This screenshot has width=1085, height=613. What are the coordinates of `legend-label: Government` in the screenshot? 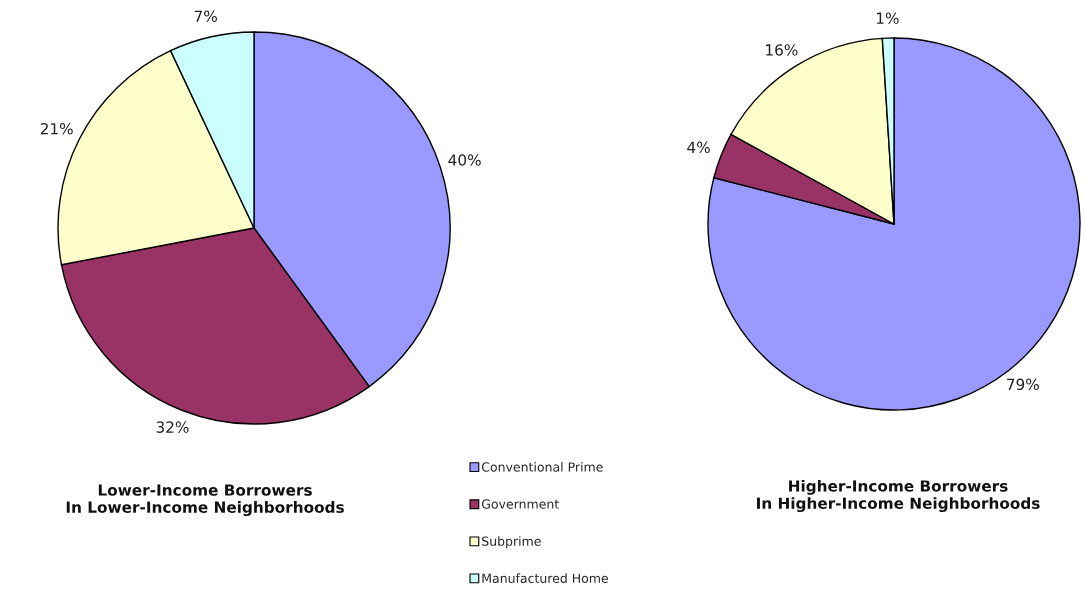 It's located at (520, 504).